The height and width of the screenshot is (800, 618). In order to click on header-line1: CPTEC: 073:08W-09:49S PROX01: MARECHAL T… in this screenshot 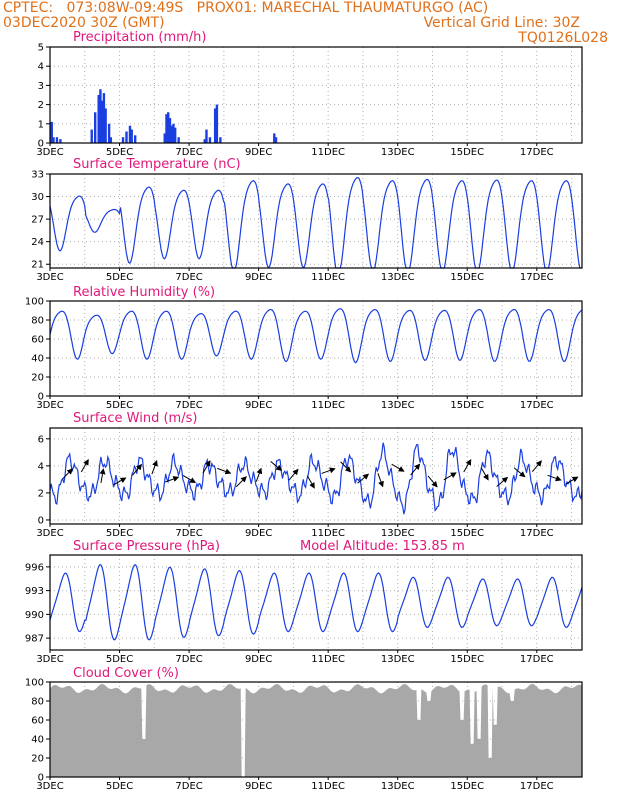, I will do `click(246, 8)`.